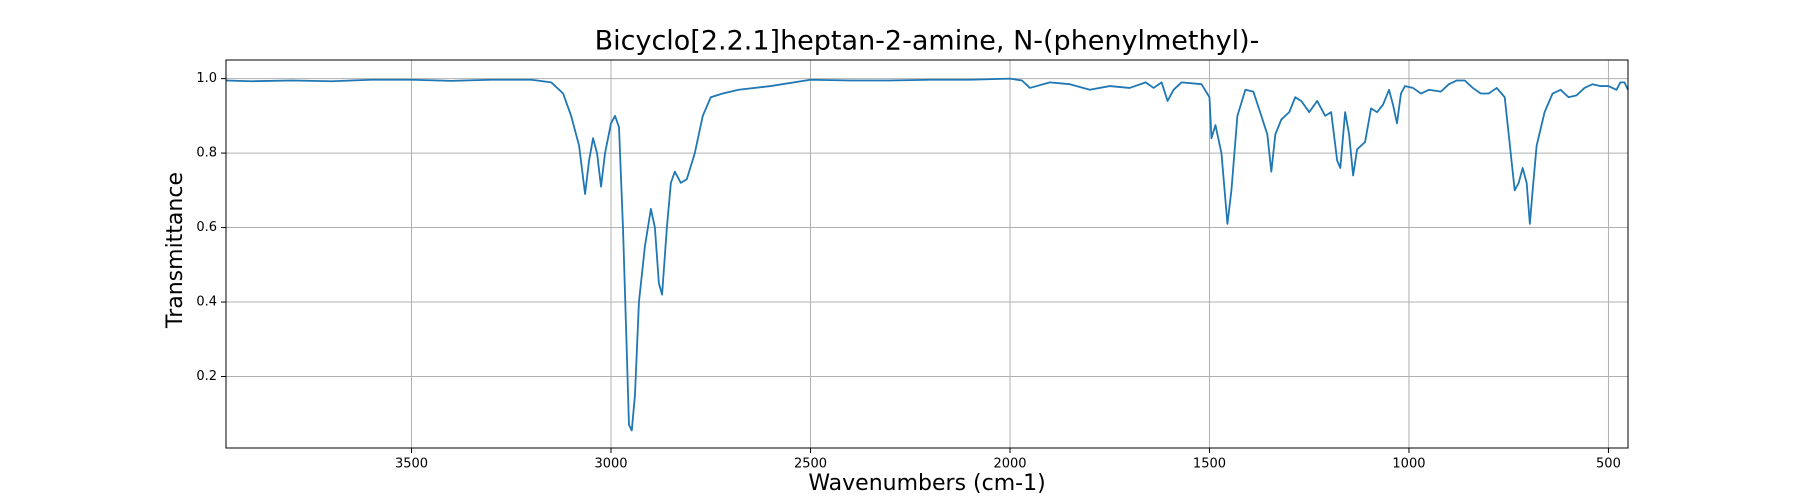 The image size is (1800, 500). I want to click on x-tick-label: 3000, so click(610, 464).